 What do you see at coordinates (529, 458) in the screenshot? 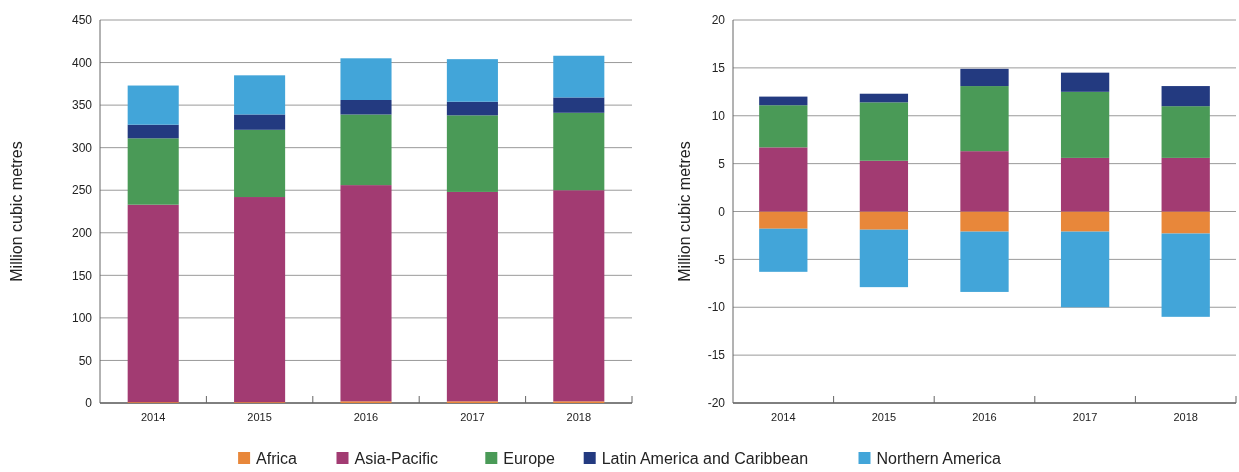
I see `legend-label: Europe` at bounding box center [529, 458].